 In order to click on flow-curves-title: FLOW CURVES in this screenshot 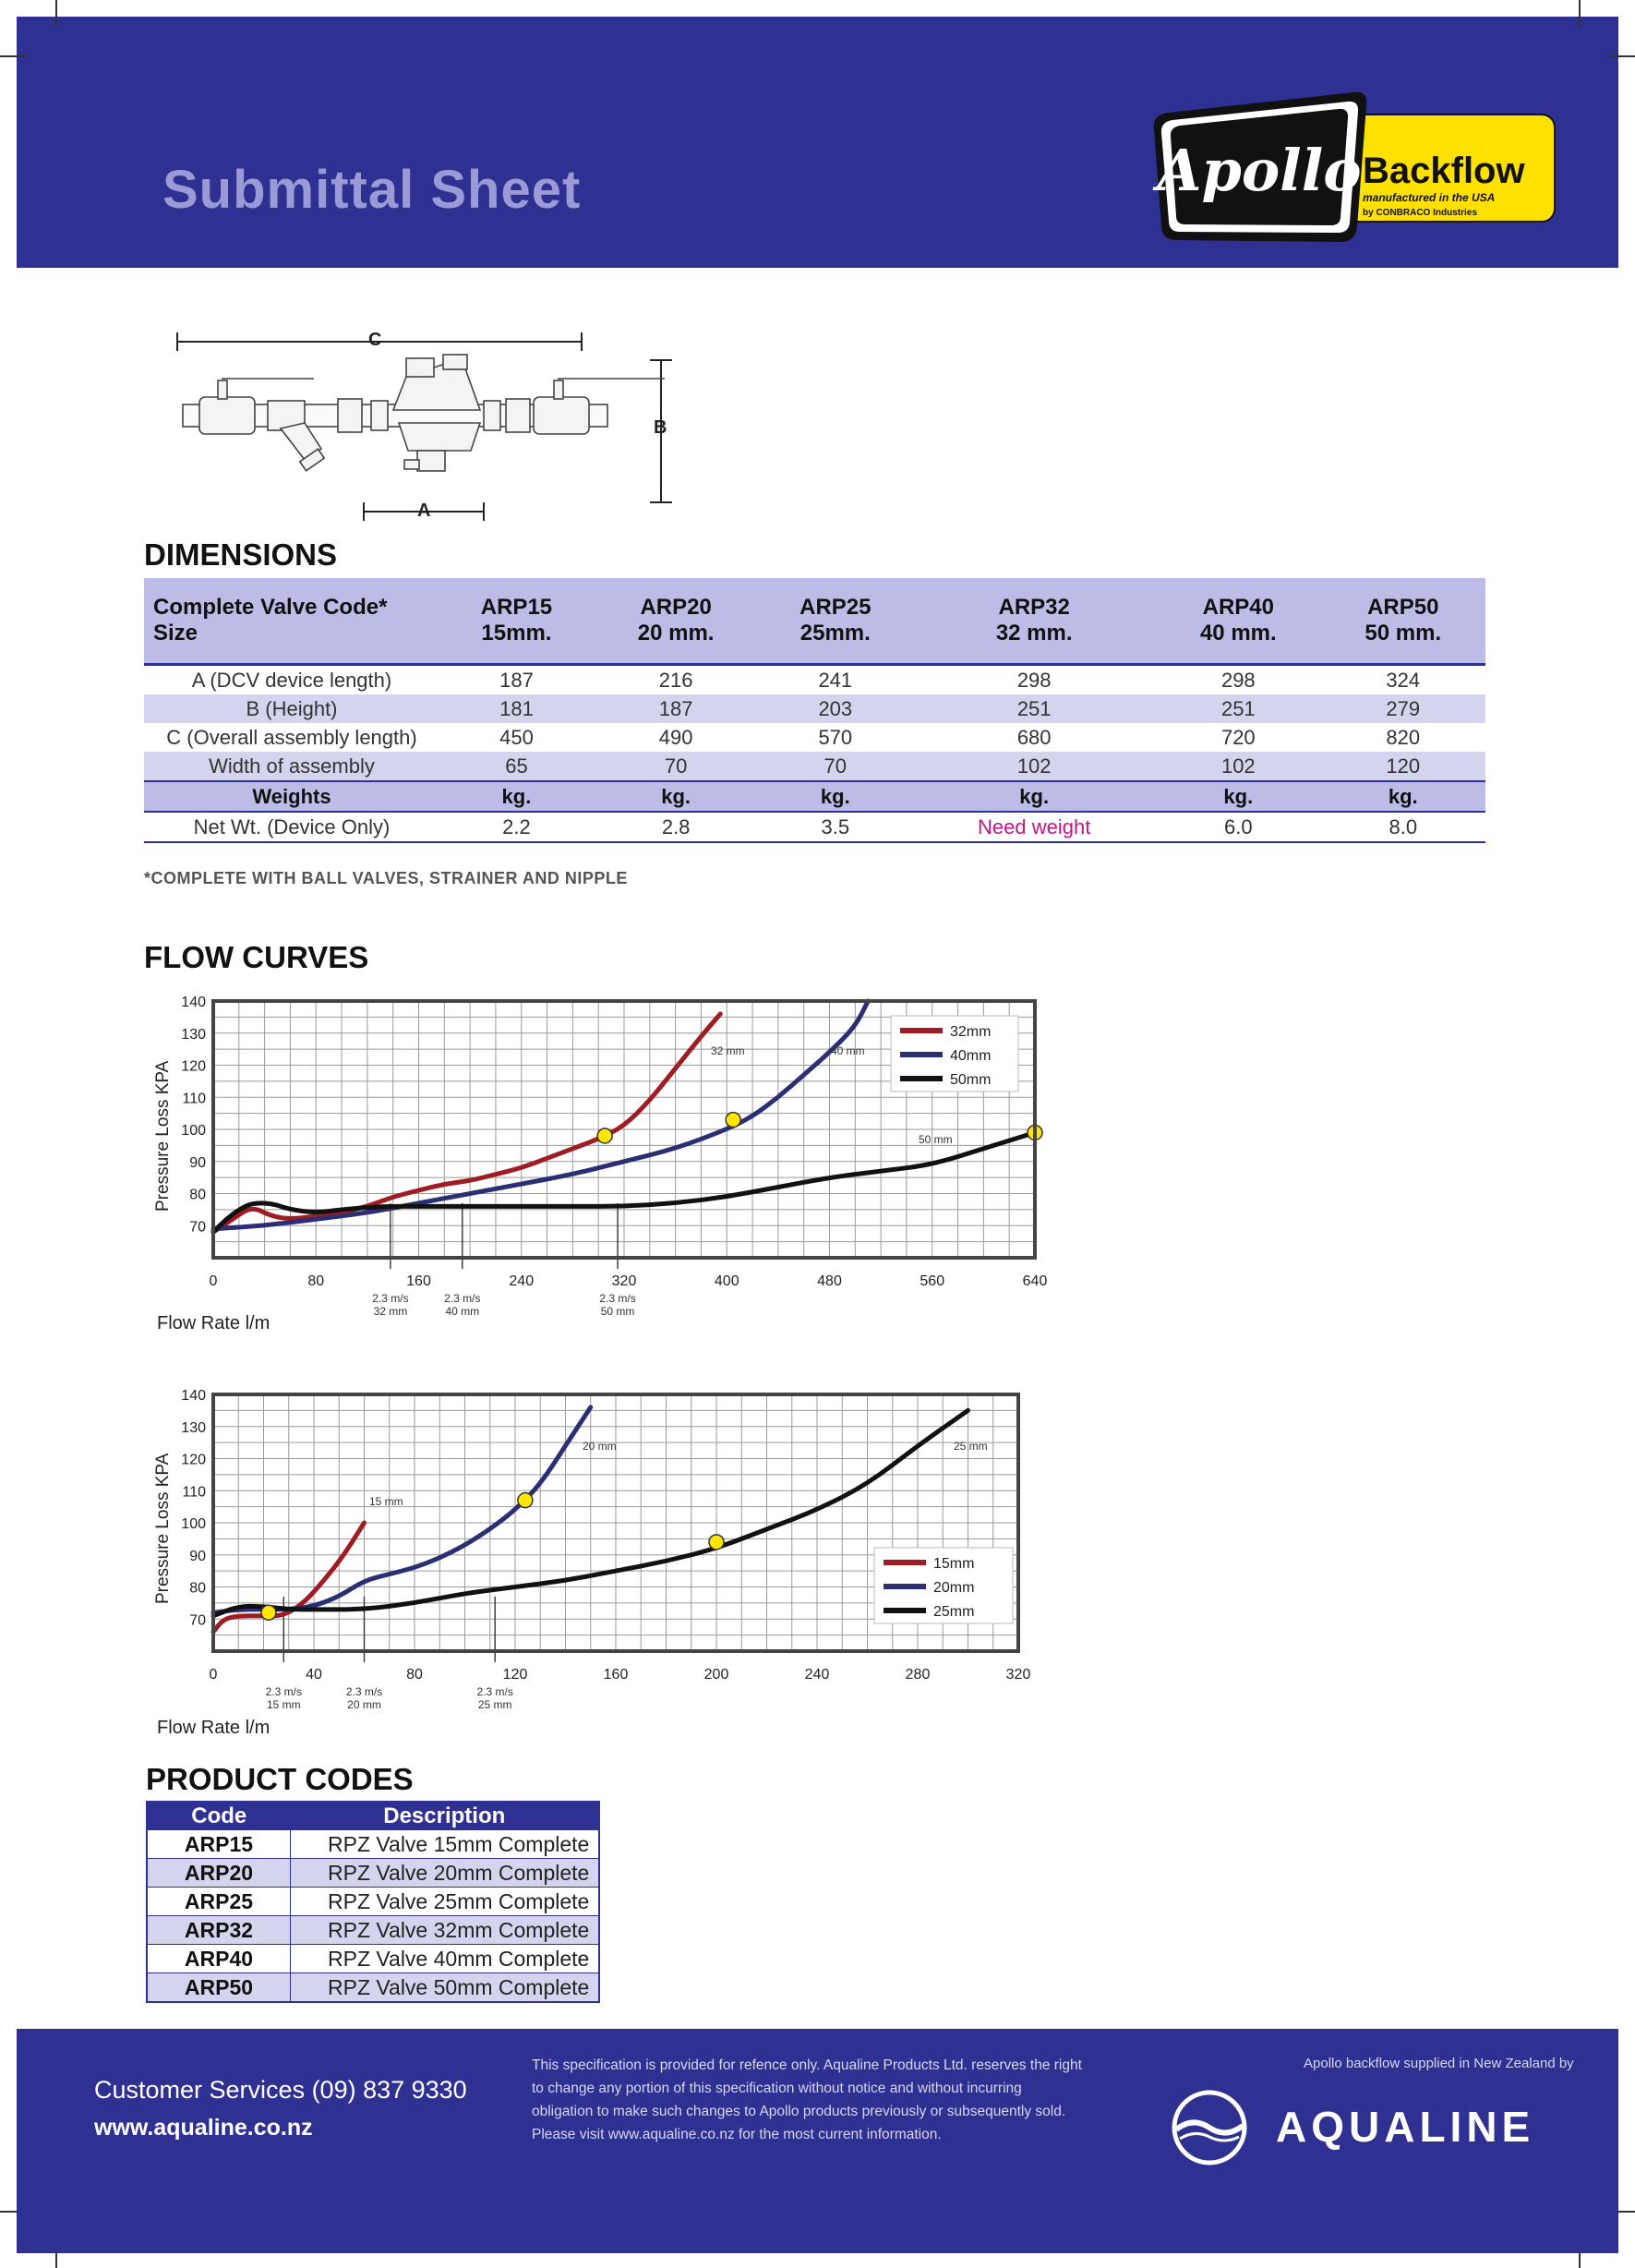, I will do `click(256, 957)`.